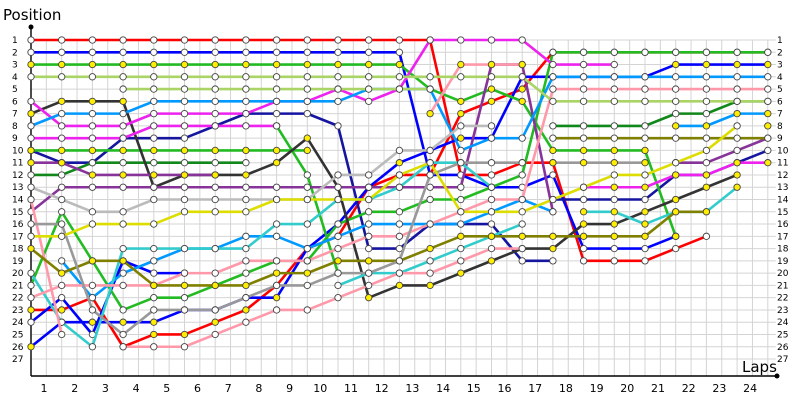 This screenshot has width=800, height=400. What do you see at coordinates (722, 150) in the screenshot?
I see `series-line` at bounding box center [722, 150].